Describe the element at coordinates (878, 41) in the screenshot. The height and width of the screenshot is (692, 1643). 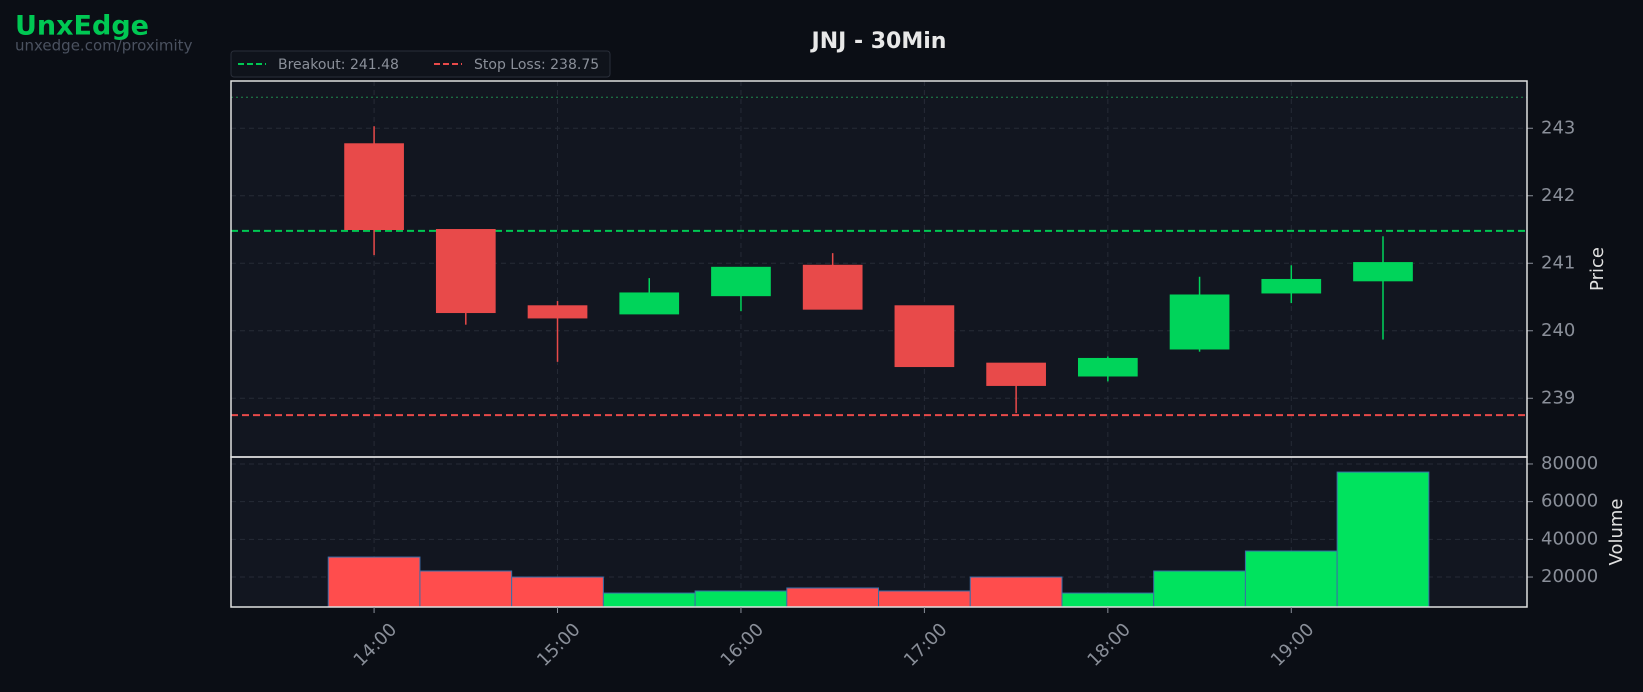
I see `chart-title: JNJ - 30Min` at that location.